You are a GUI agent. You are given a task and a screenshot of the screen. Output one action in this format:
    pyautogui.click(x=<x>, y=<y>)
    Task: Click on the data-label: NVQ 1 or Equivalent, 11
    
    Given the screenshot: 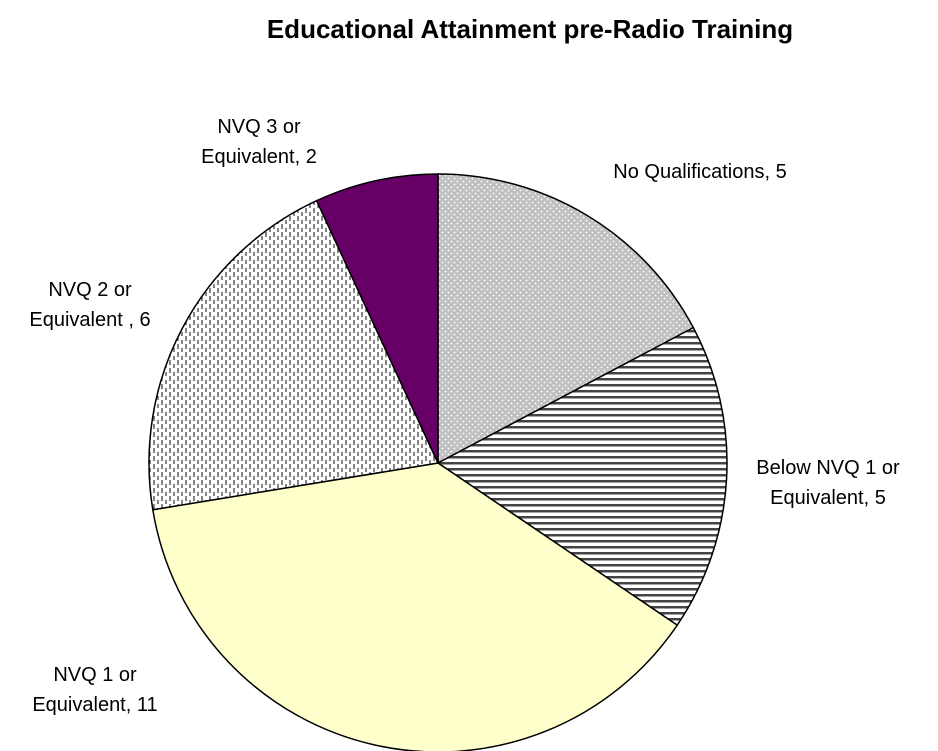 What is the action you would take?
    pyautogui.click(x=95, y=690)
    